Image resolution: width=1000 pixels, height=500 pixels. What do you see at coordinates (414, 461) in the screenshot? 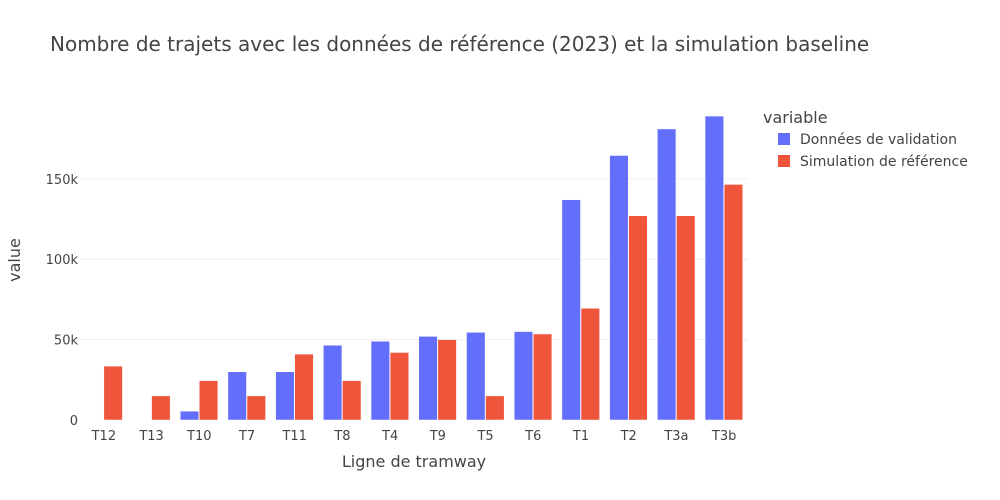
I see `x-axis-title: Ligne de tramway` at bounding box center [414, 461].